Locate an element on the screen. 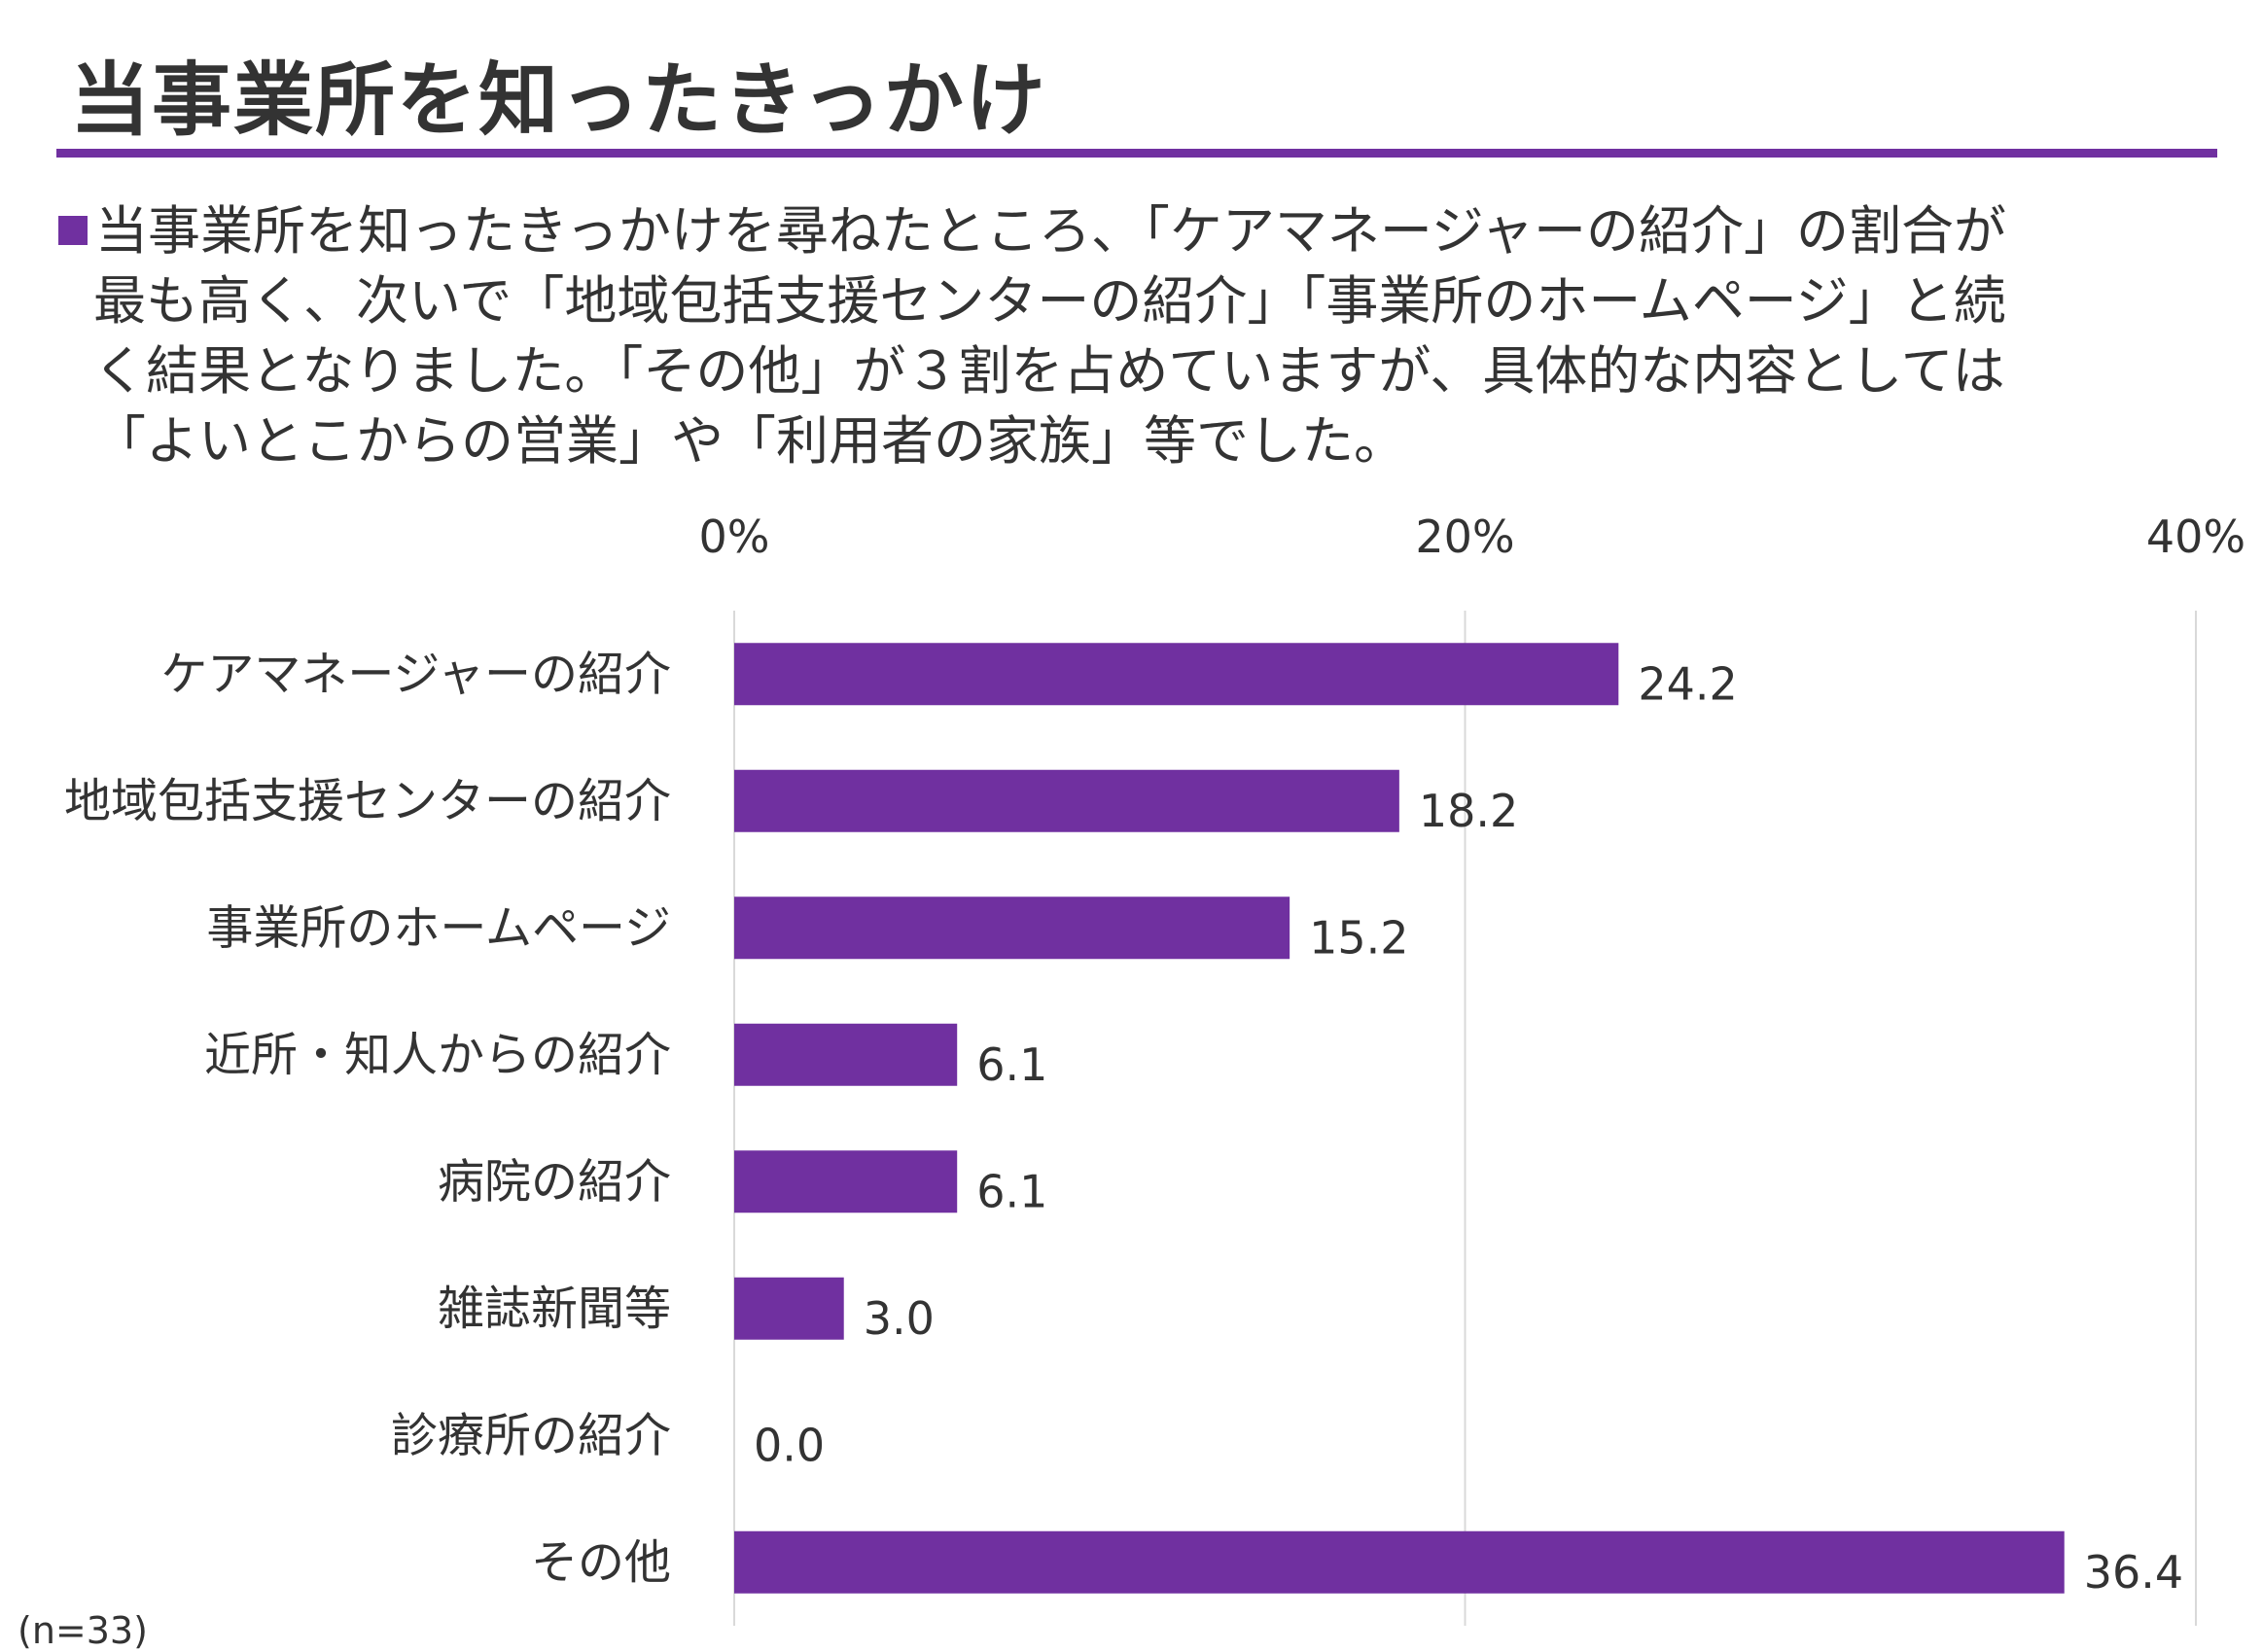 The width and height of the screenshot is (2262, 1652). page-title: 当事業所を知ったきっかけ is located at coordinates (558, 100).